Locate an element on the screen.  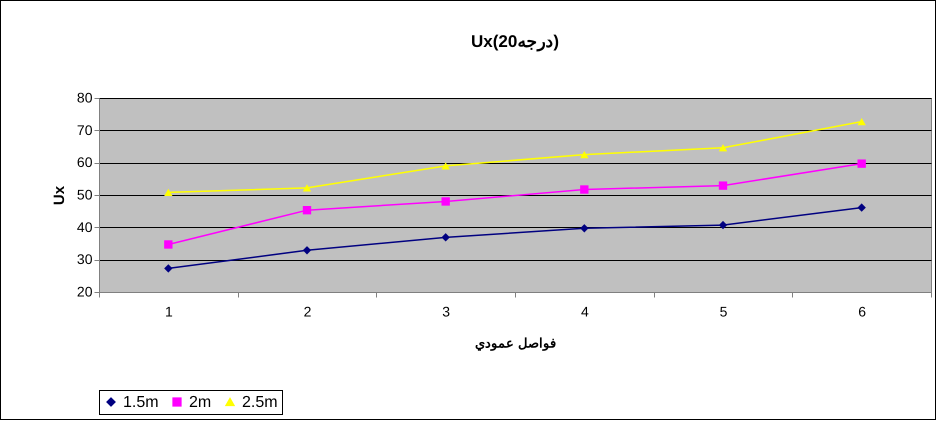
chart-title: Ux(20درجه) is located at coordinates (515, 42).